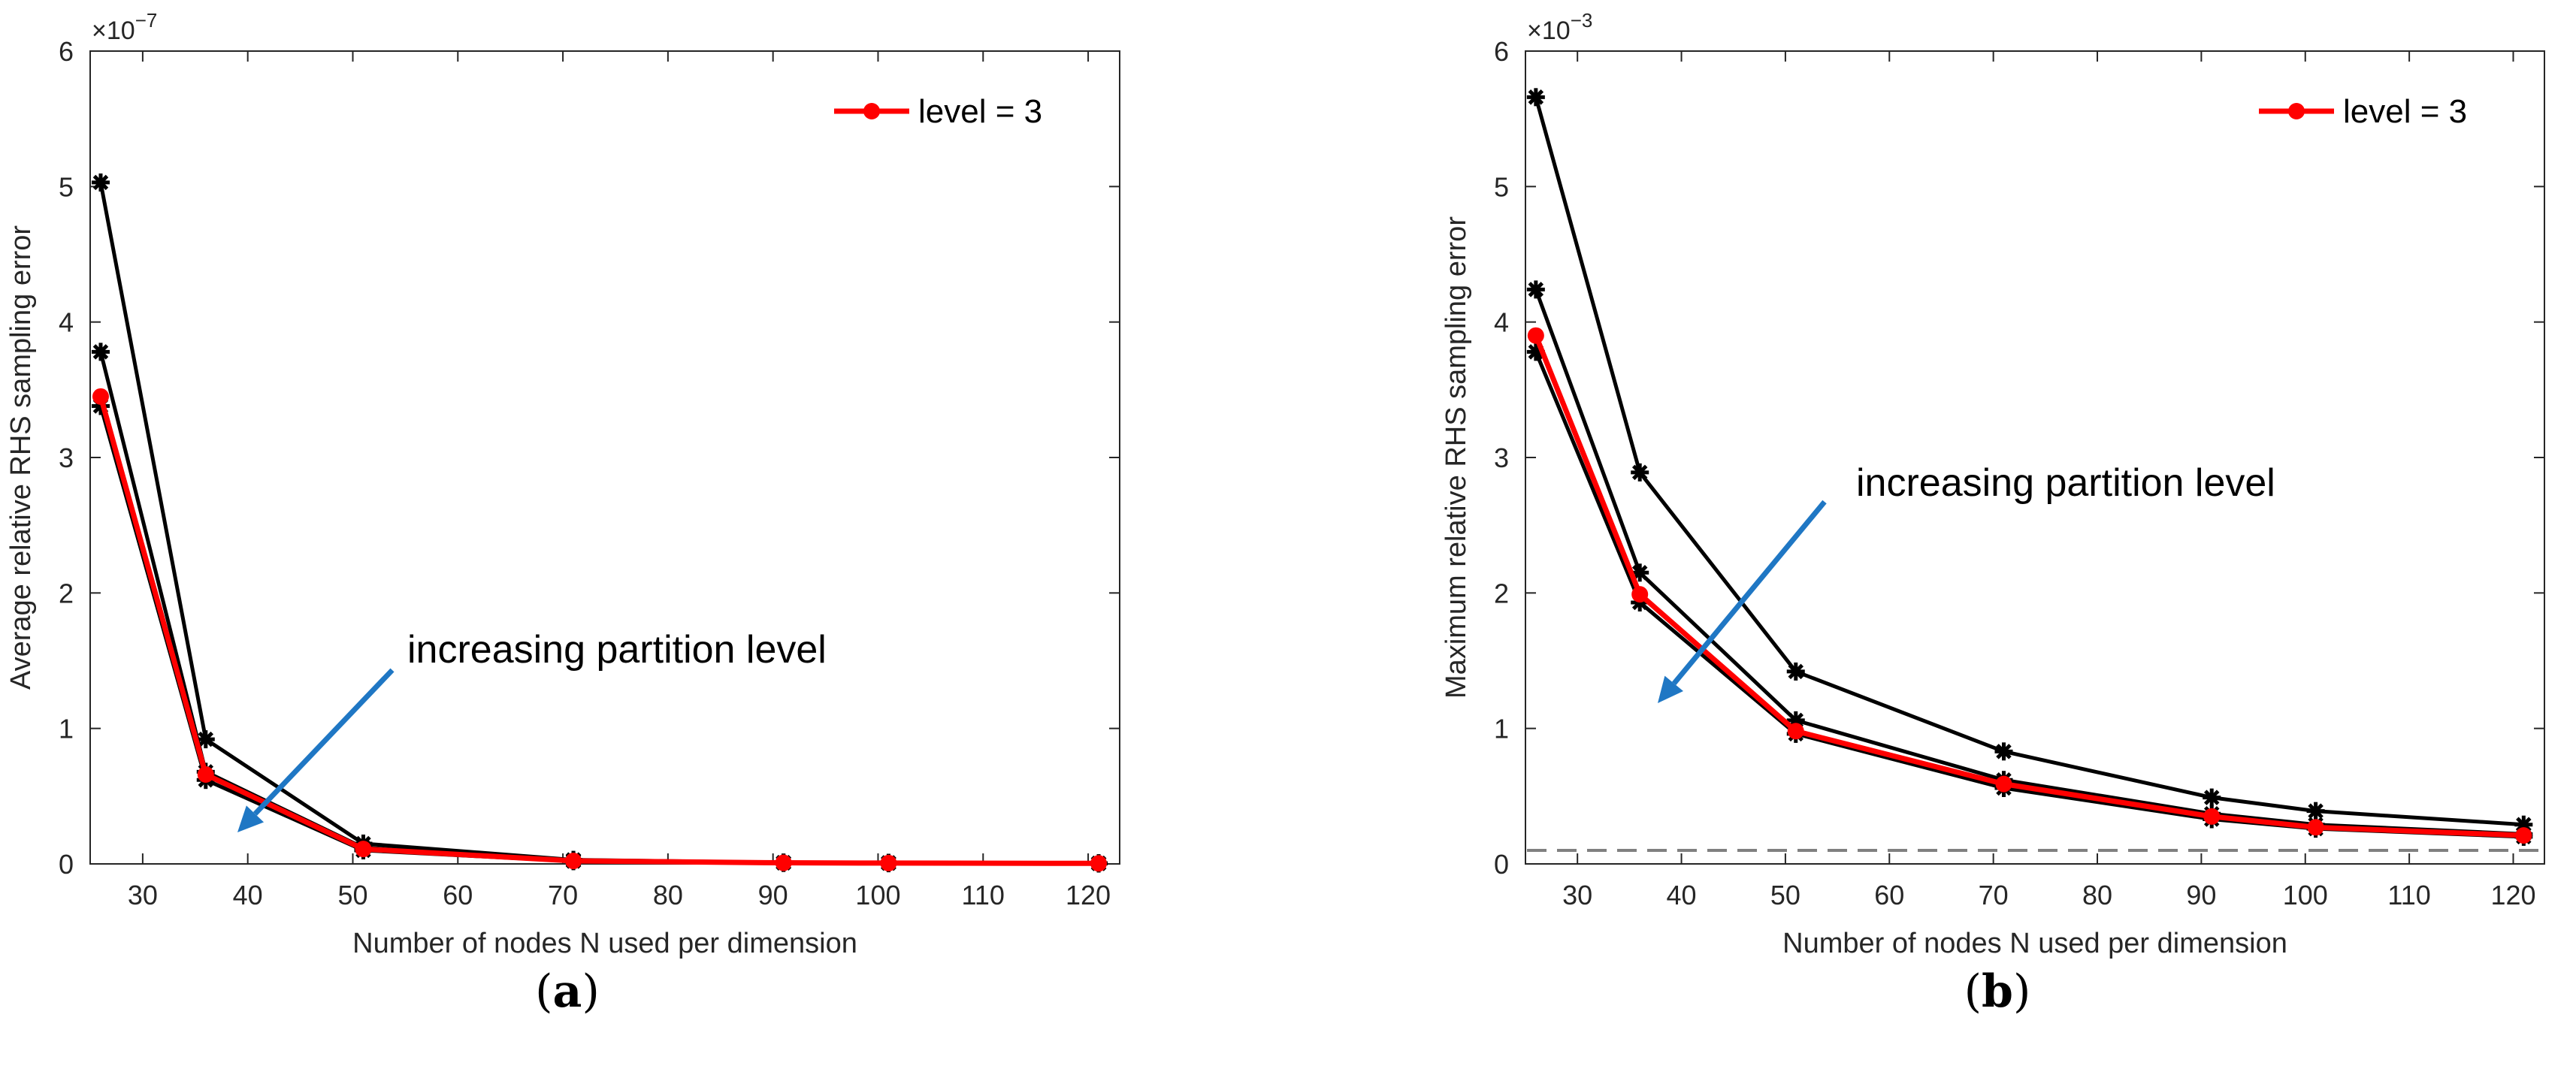  I want to click on axis-exponent: ×10⁻⁷, so click(124, 27).